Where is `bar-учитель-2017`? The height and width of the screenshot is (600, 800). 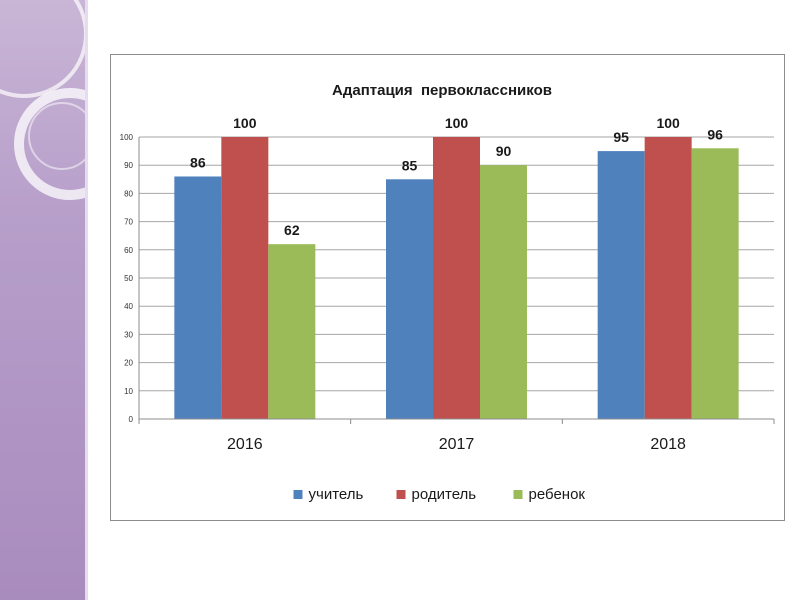 bar-учитель-2017 is located at coordinates (409, 299).